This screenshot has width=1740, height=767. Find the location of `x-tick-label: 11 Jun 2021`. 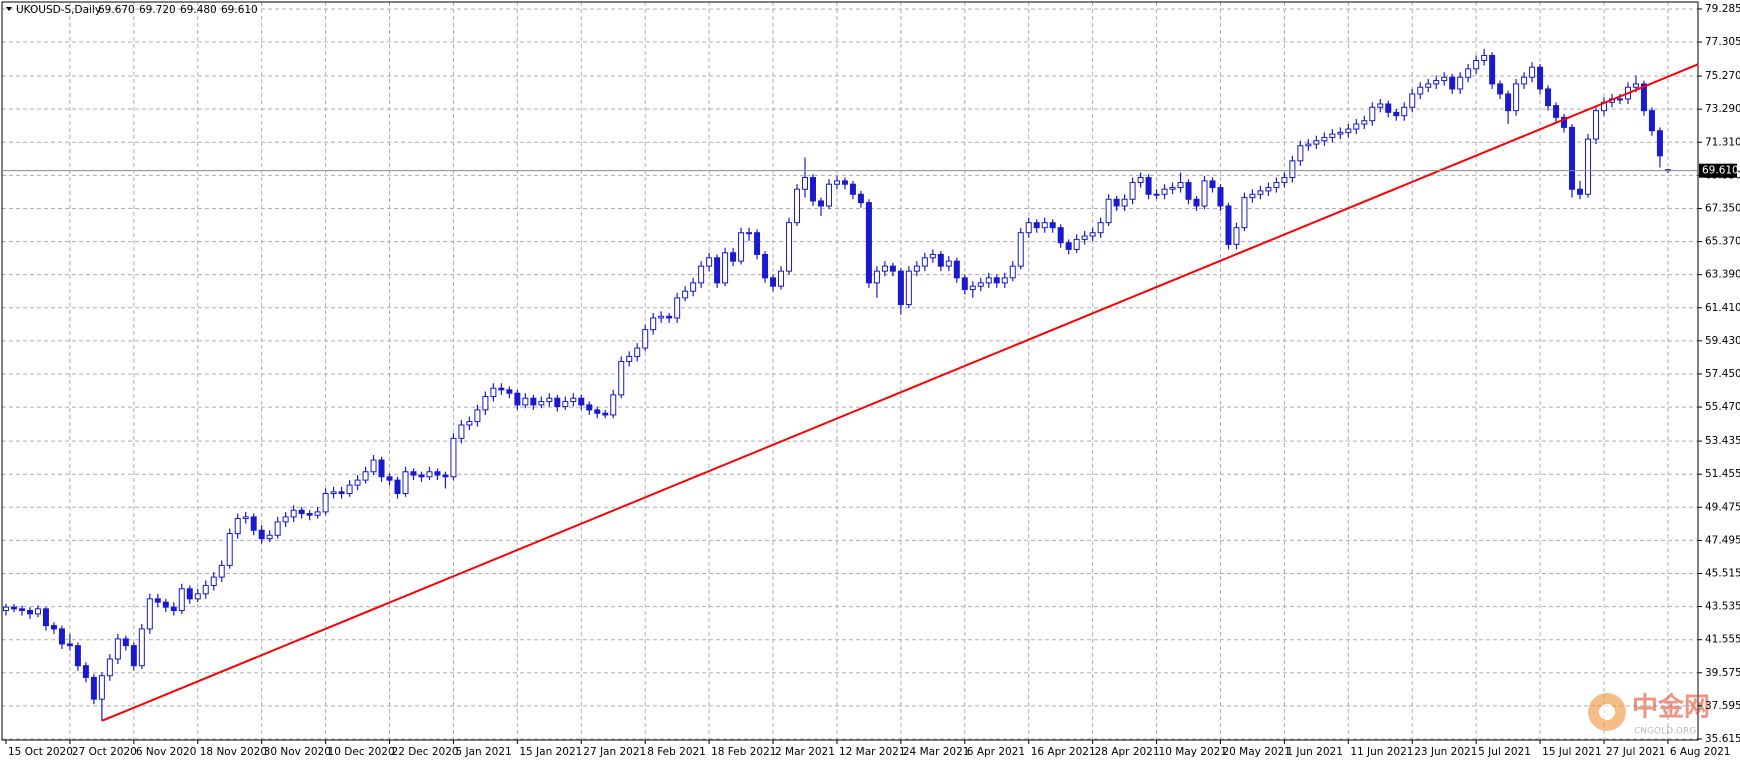

x-tick-label: 11 Jun 2021 is located at coordinates (1381, 752).